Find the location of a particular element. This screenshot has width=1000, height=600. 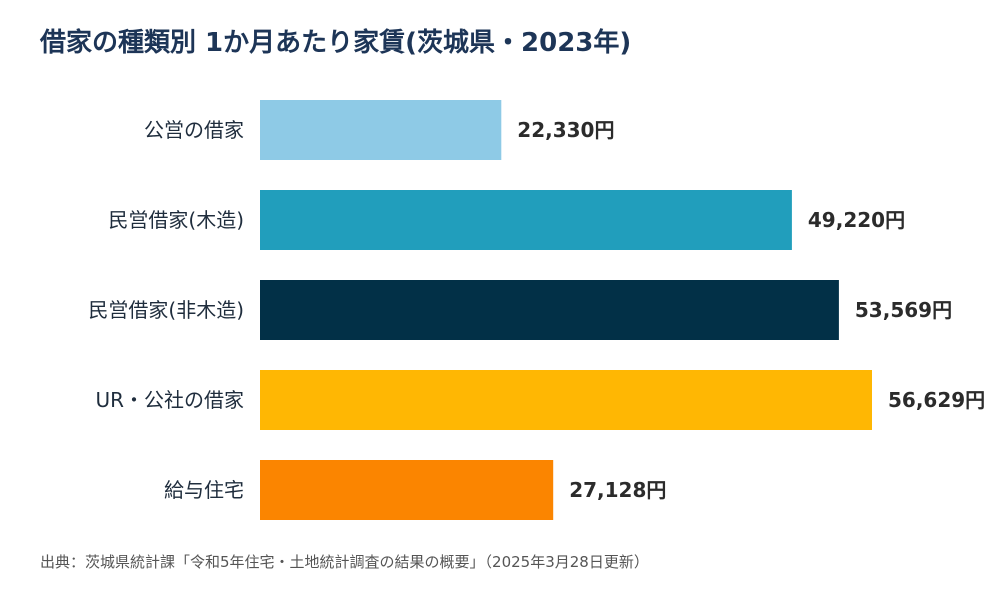

category-label-0: 公営の借家 is located at coordinates (194, 130).